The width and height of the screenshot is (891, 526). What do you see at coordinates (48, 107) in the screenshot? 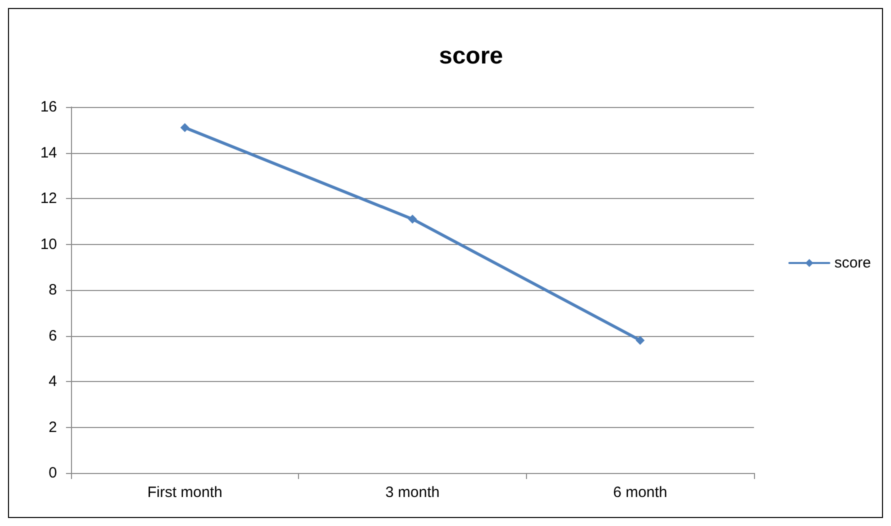
I see `y-tick-label: 16` at bounding box center [48, 107].